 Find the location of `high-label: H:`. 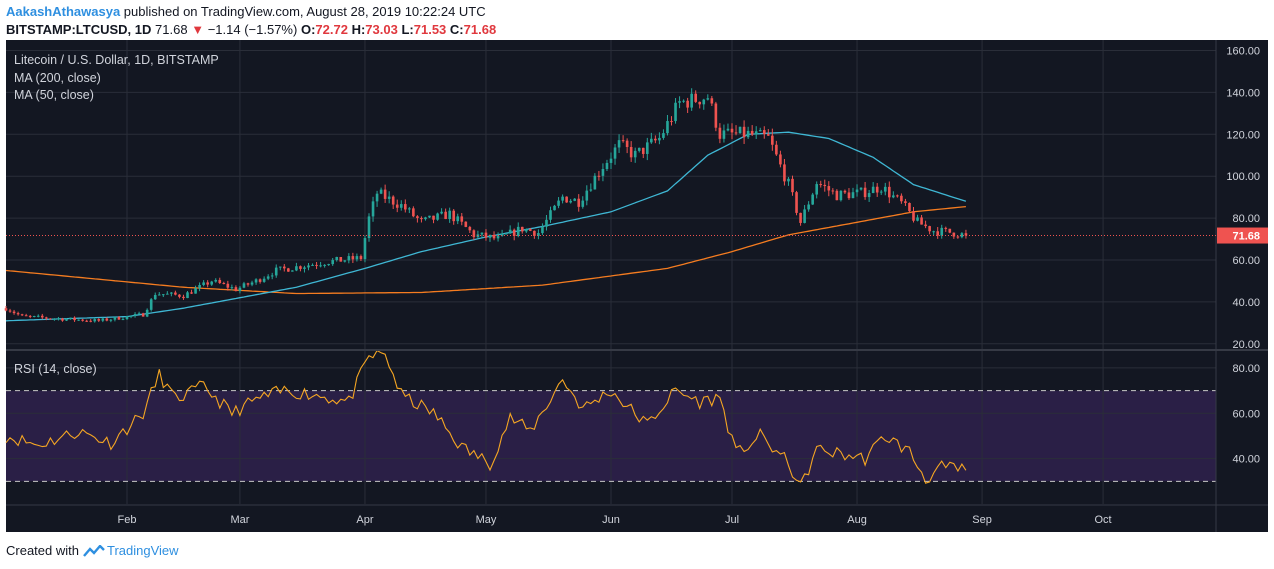

high-label: H: is located at coordinates (358, 29).